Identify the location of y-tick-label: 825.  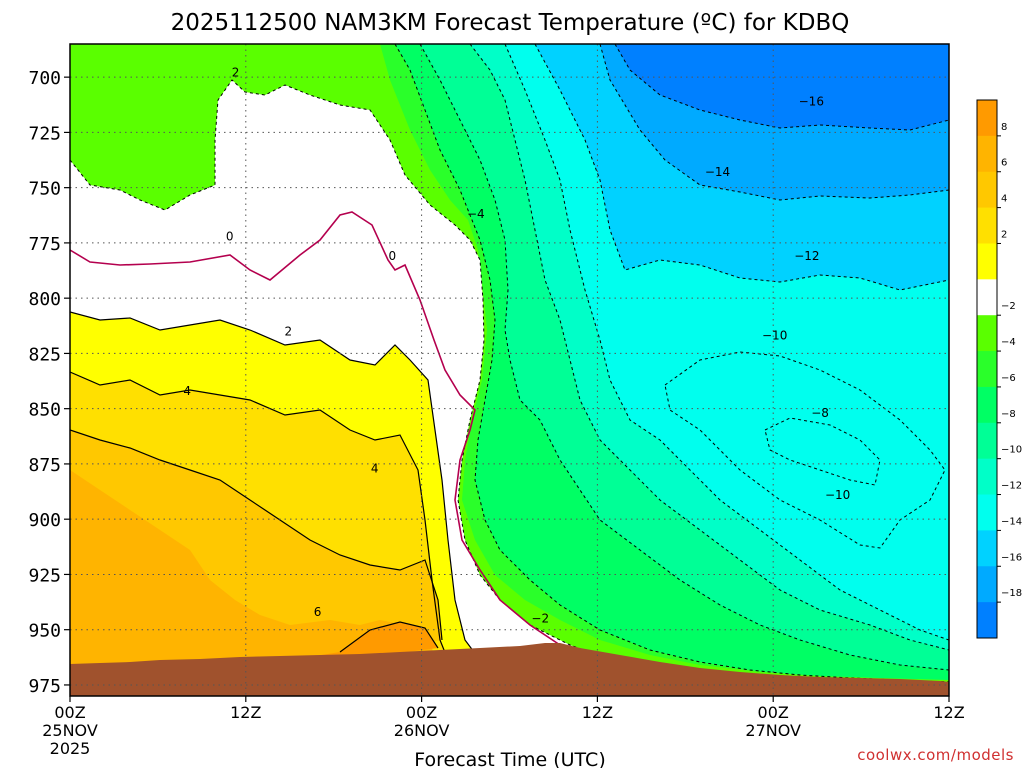
(44, 354).